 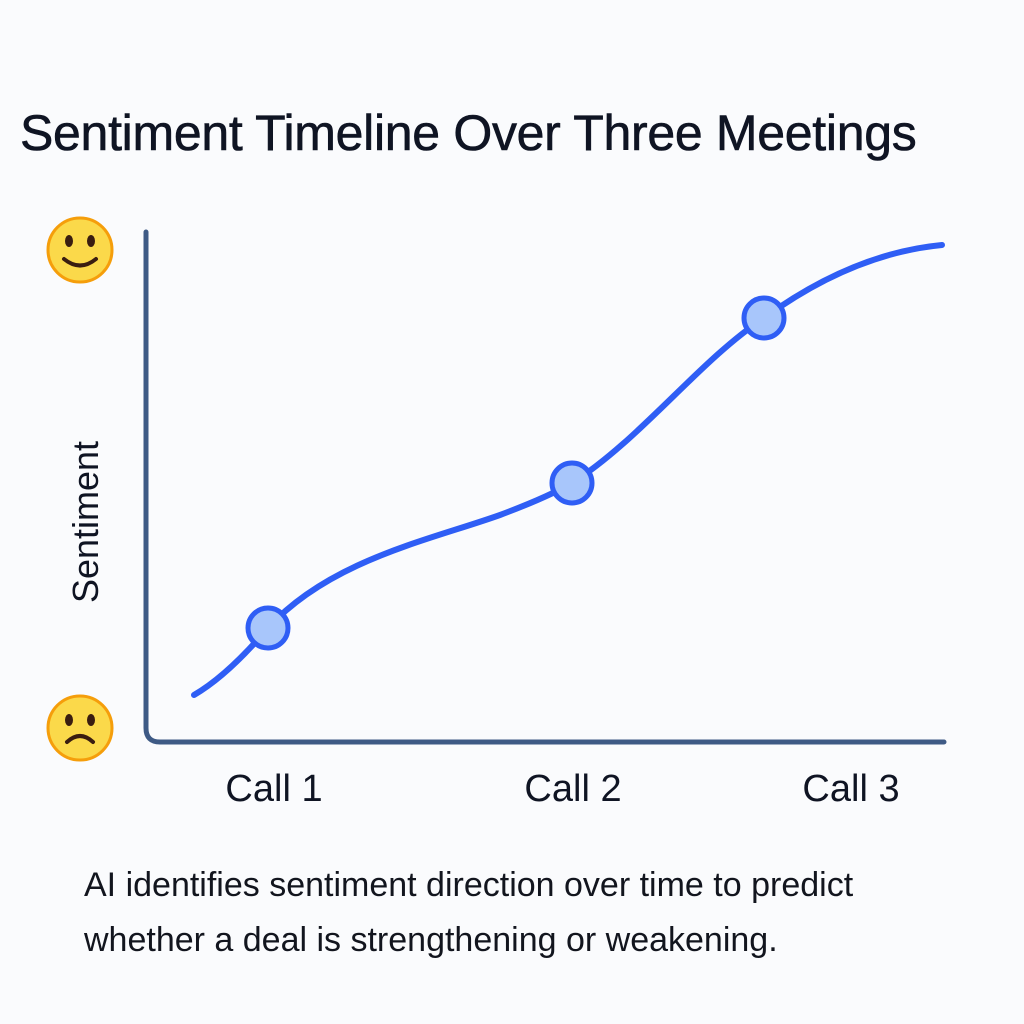 I want to click on x-tick-call-1: Call 1, so click(x=274, y=789).